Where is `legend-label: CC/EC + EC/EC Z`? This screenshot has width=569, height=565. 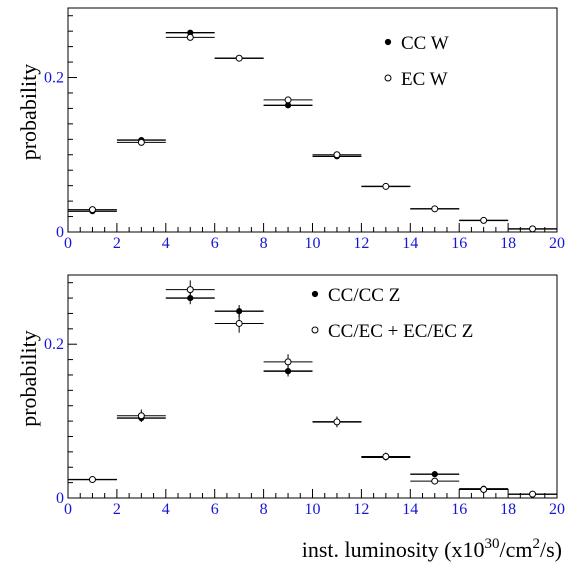 legend-label: CC/EC + EC/EC Z is located at coordinates (400, 331).